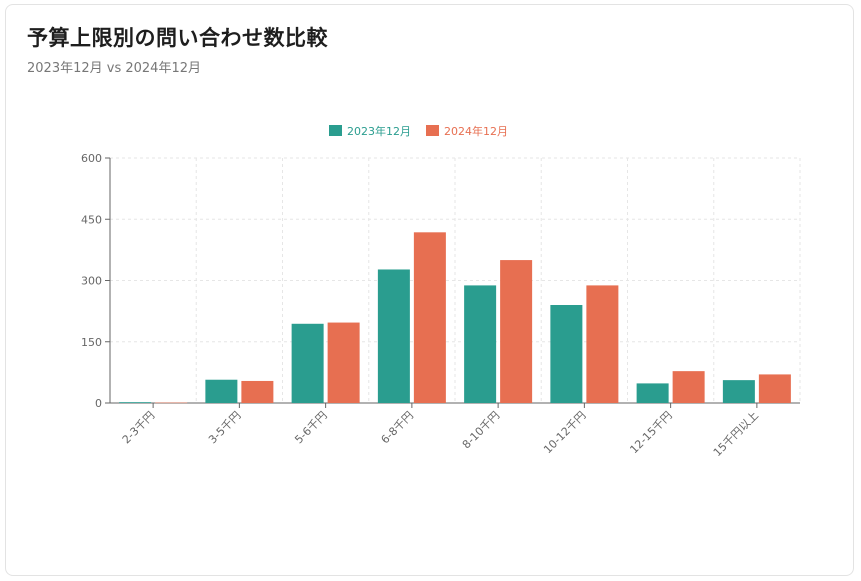 The image size is (861, 581). Describe the element at coordinates (91, 219) in the screenshot. I see `y-tick-label: 450` at that location.